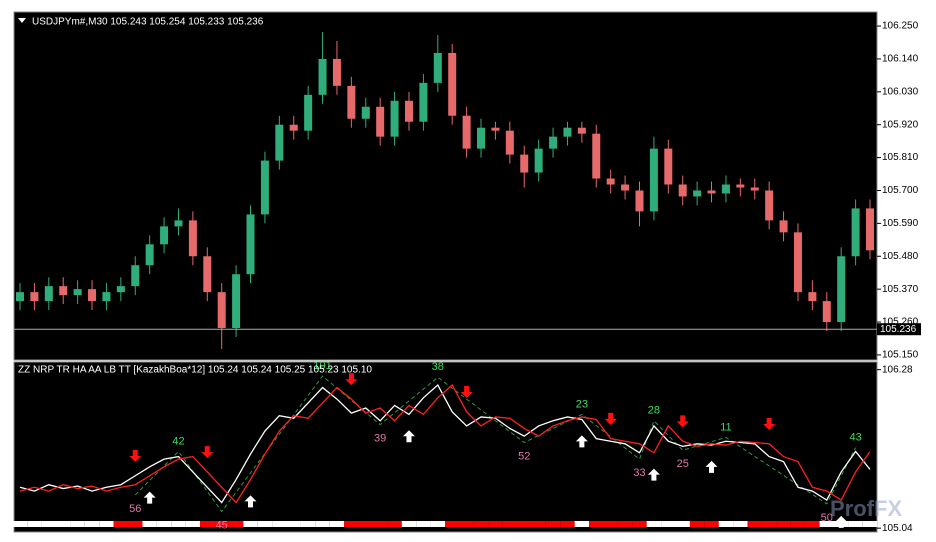  I want to click on zigzag-label: 11, so click(725, 427).